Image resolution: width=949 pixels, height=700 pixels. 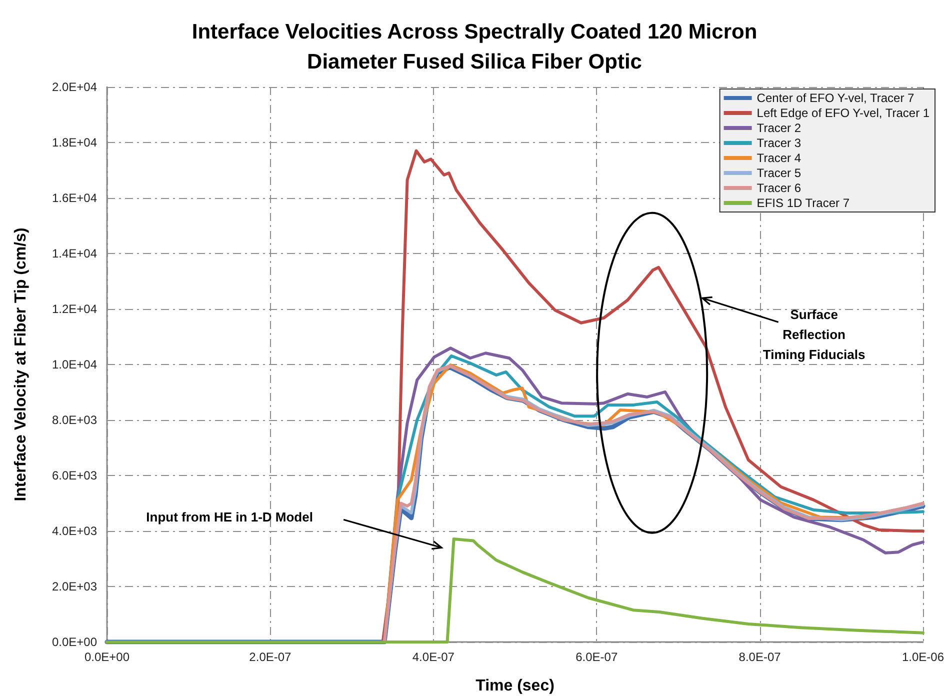 What do you see at coordinates (75, 642) in the screenshot?
I see `y-tick-label: 0.0E+00` at bounding box center [75, 642].